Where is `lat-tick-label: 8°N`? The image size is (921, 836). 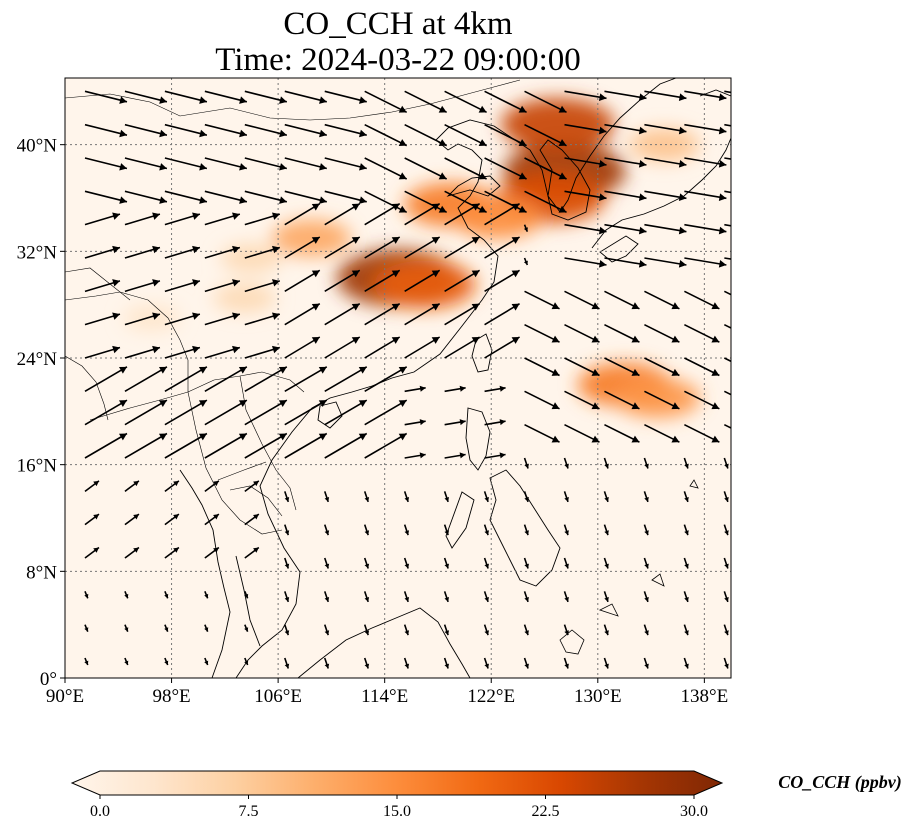 lat-tick-label: 8°N is located at coordinates (41, 572).